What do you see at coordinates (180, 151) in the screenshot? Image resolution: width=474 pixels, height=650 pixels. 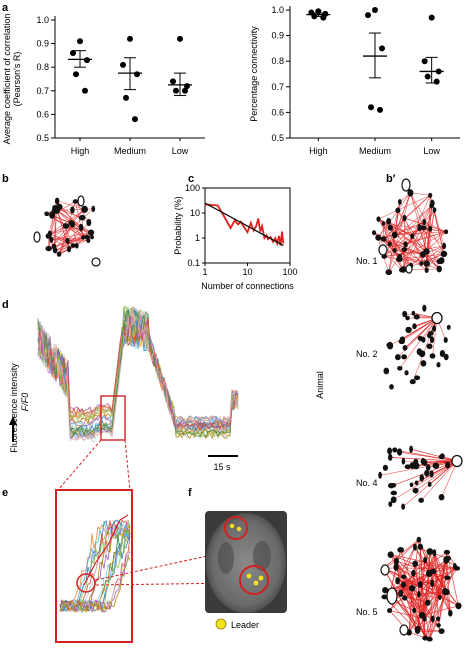 I see `x-tick-label: Low` at bounding box center [180, 151].